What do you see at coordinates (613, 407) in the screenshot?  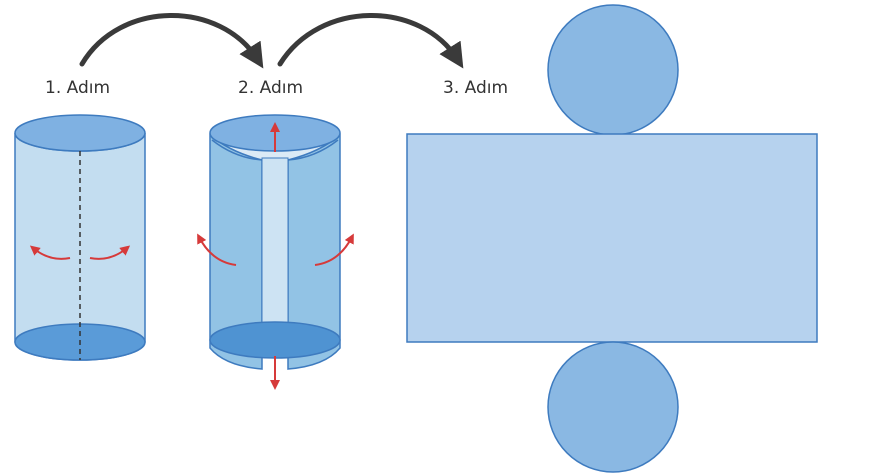 I see `net-bottom-circle` at bounding box center [613, 407].